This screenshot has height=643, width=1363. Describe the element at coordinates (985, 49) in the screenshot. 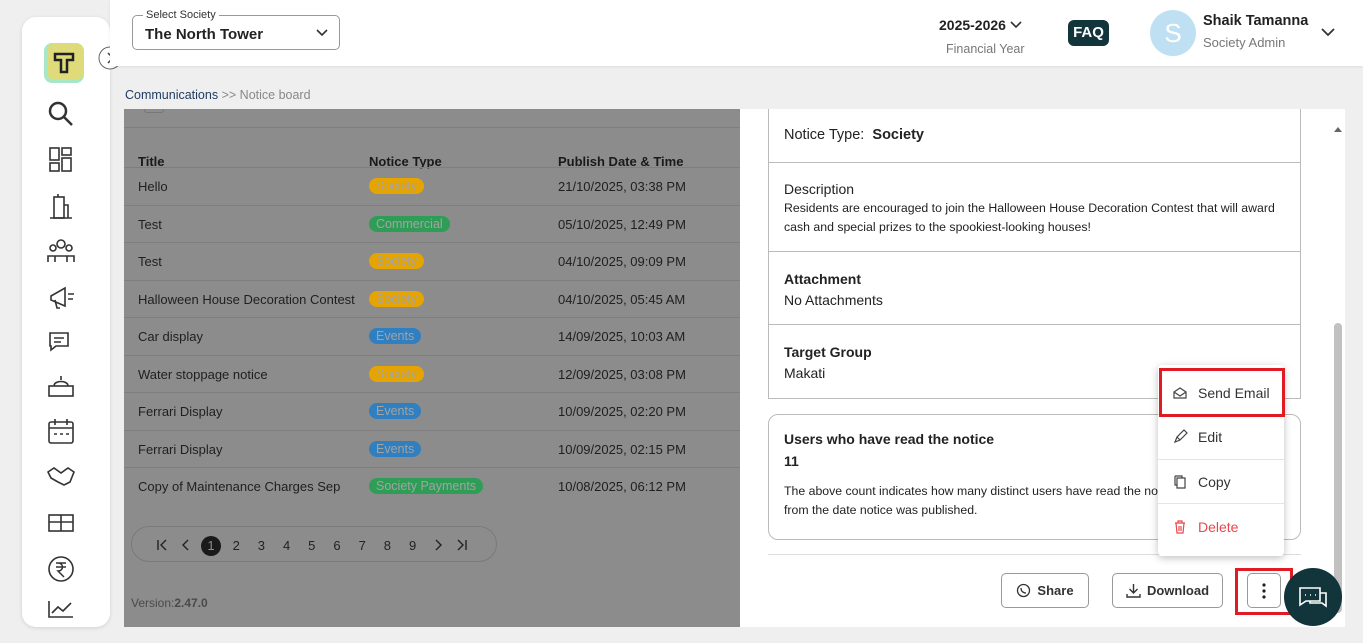

I see `year-label: Financial Year` at that location.